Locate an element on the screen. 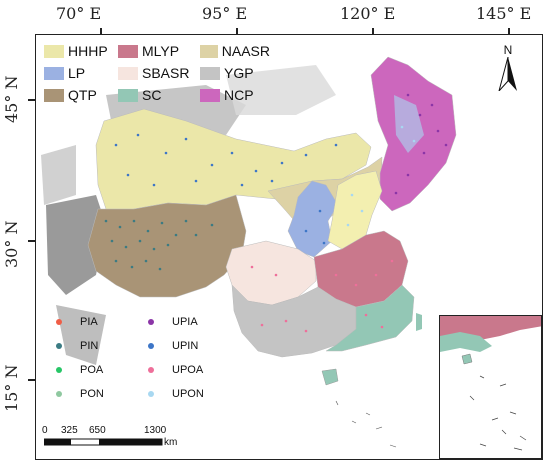 The width and height of the screenshot is (550, 467). scale-tick-1300: 1300 is located at coordinates (155, 430).